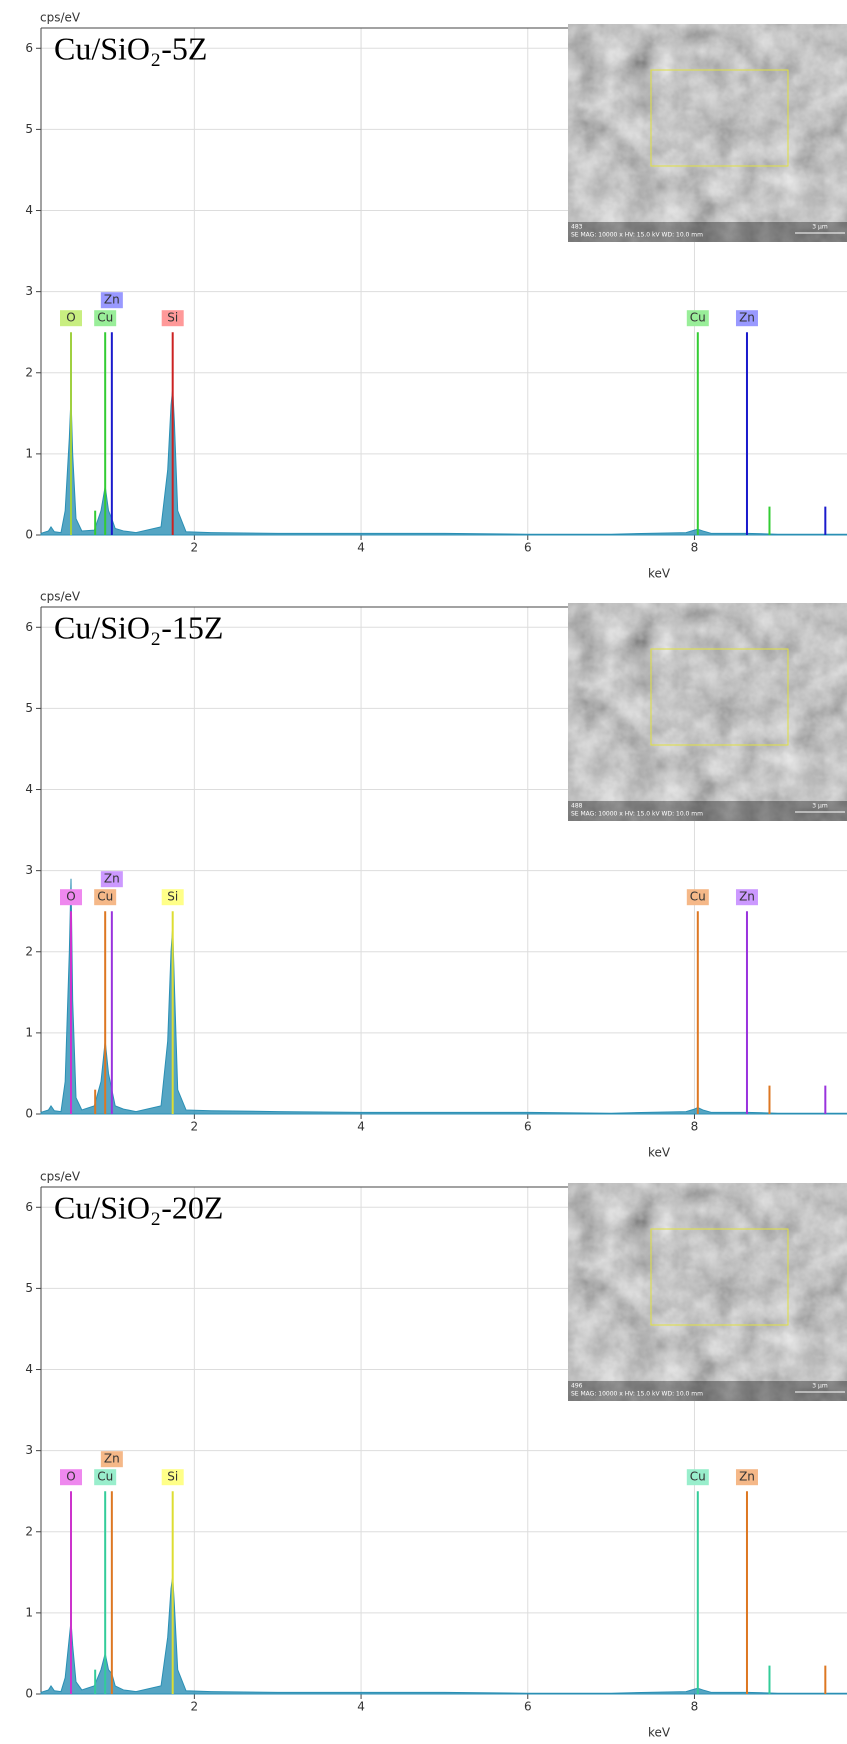 Image resolution: width=847 pixels, height=1744 pixels. I want to click on sem-sample: 488, so click(577, 806).